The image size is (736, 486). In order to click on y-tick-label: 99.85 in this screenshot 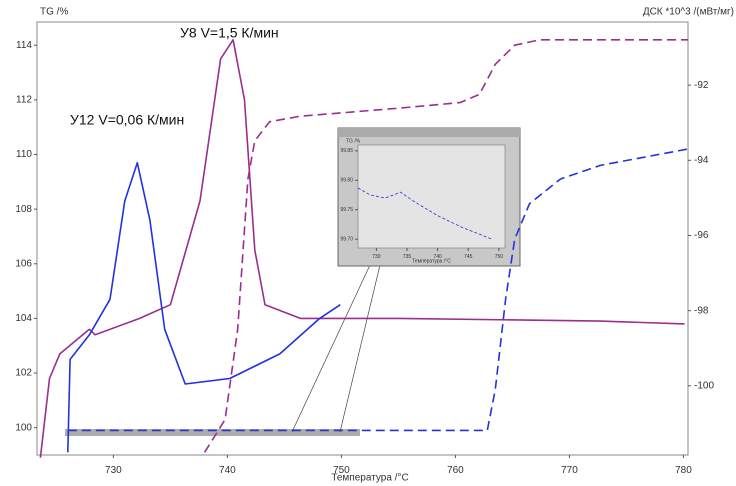, I will do `click(346, 151)`.